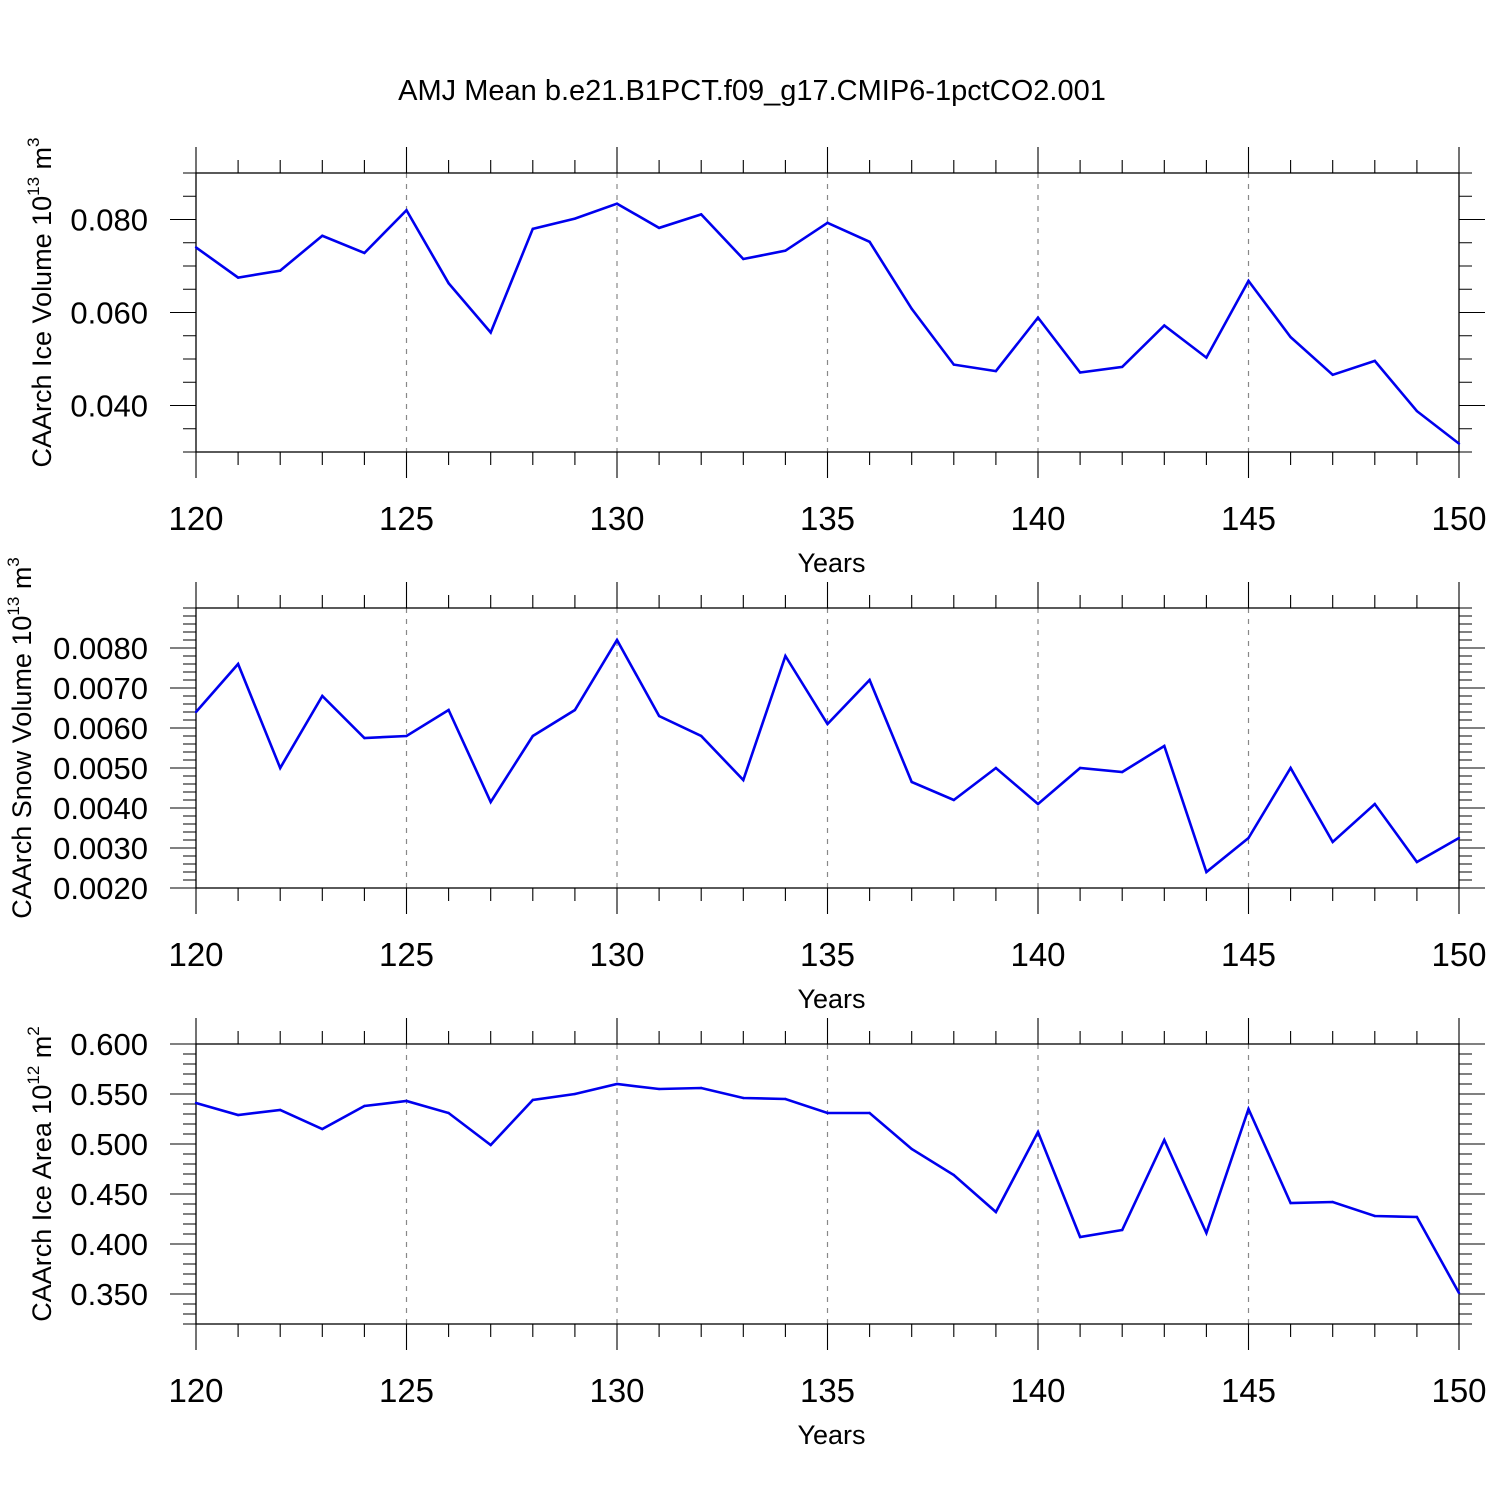 The image size is (1500, 1500). I want to click on y-tick-label: 0.0060, so click(100, 728).